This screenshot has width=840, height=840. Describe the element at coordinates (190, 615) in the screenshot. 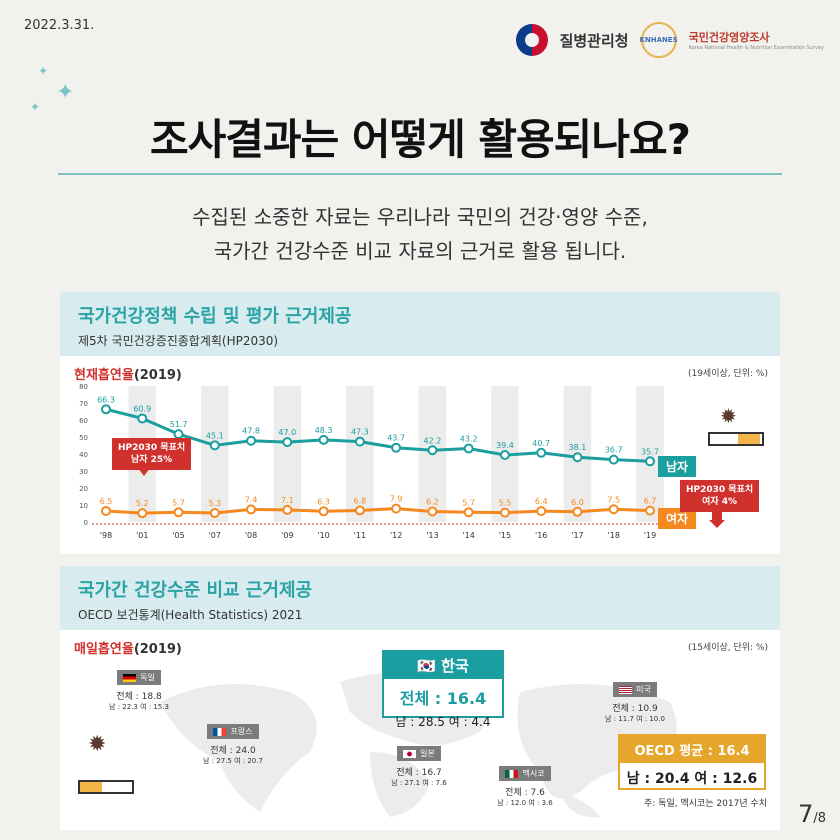

I see `section-oecd-subtitle: OECD 보건통계(Health Statistics) 2021` at that location.